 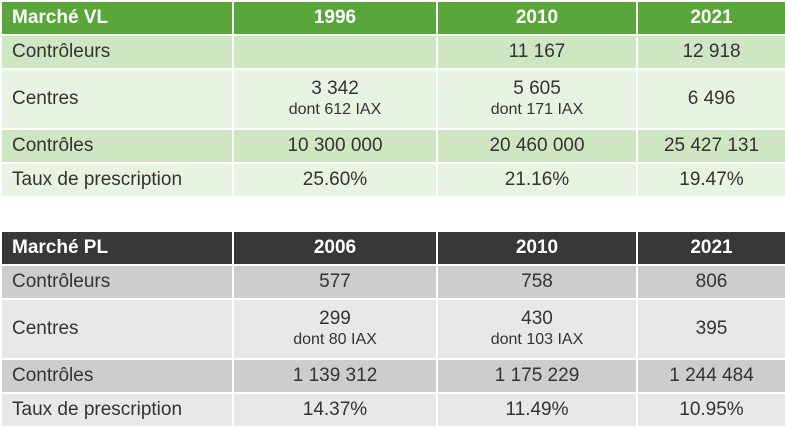 I want to click on cell-value: 19.47%, so click(x=711, y=179).